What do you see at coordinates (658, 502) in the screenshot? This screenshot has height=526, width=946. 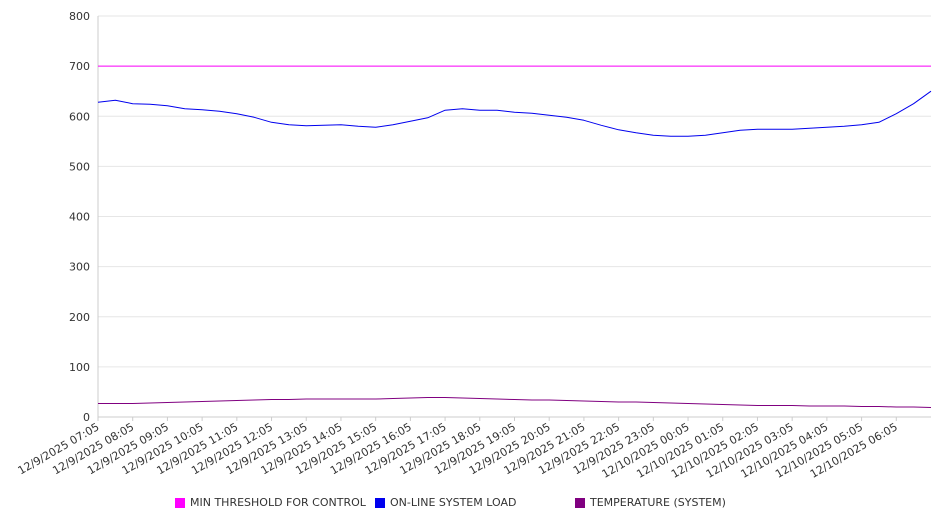 I see `legend-label-temperature: TEMPERATURE (SYSTEM)` at bounding box center [658, 502].